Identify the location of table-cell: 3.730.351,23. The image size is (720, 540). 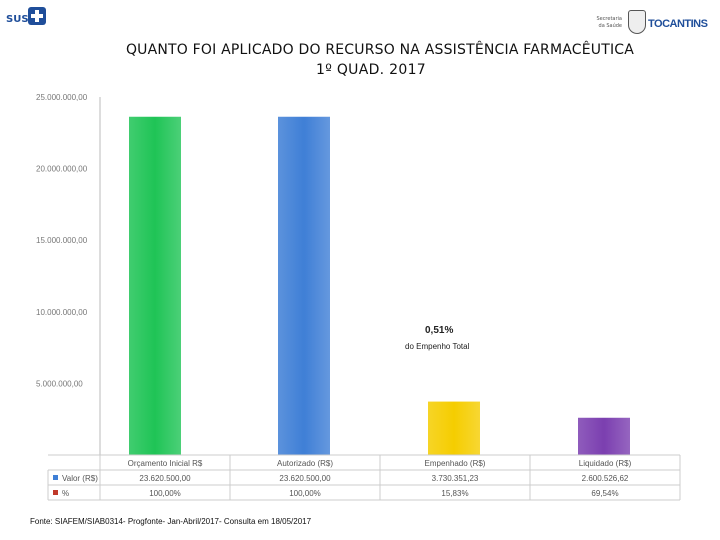
(455, 478).